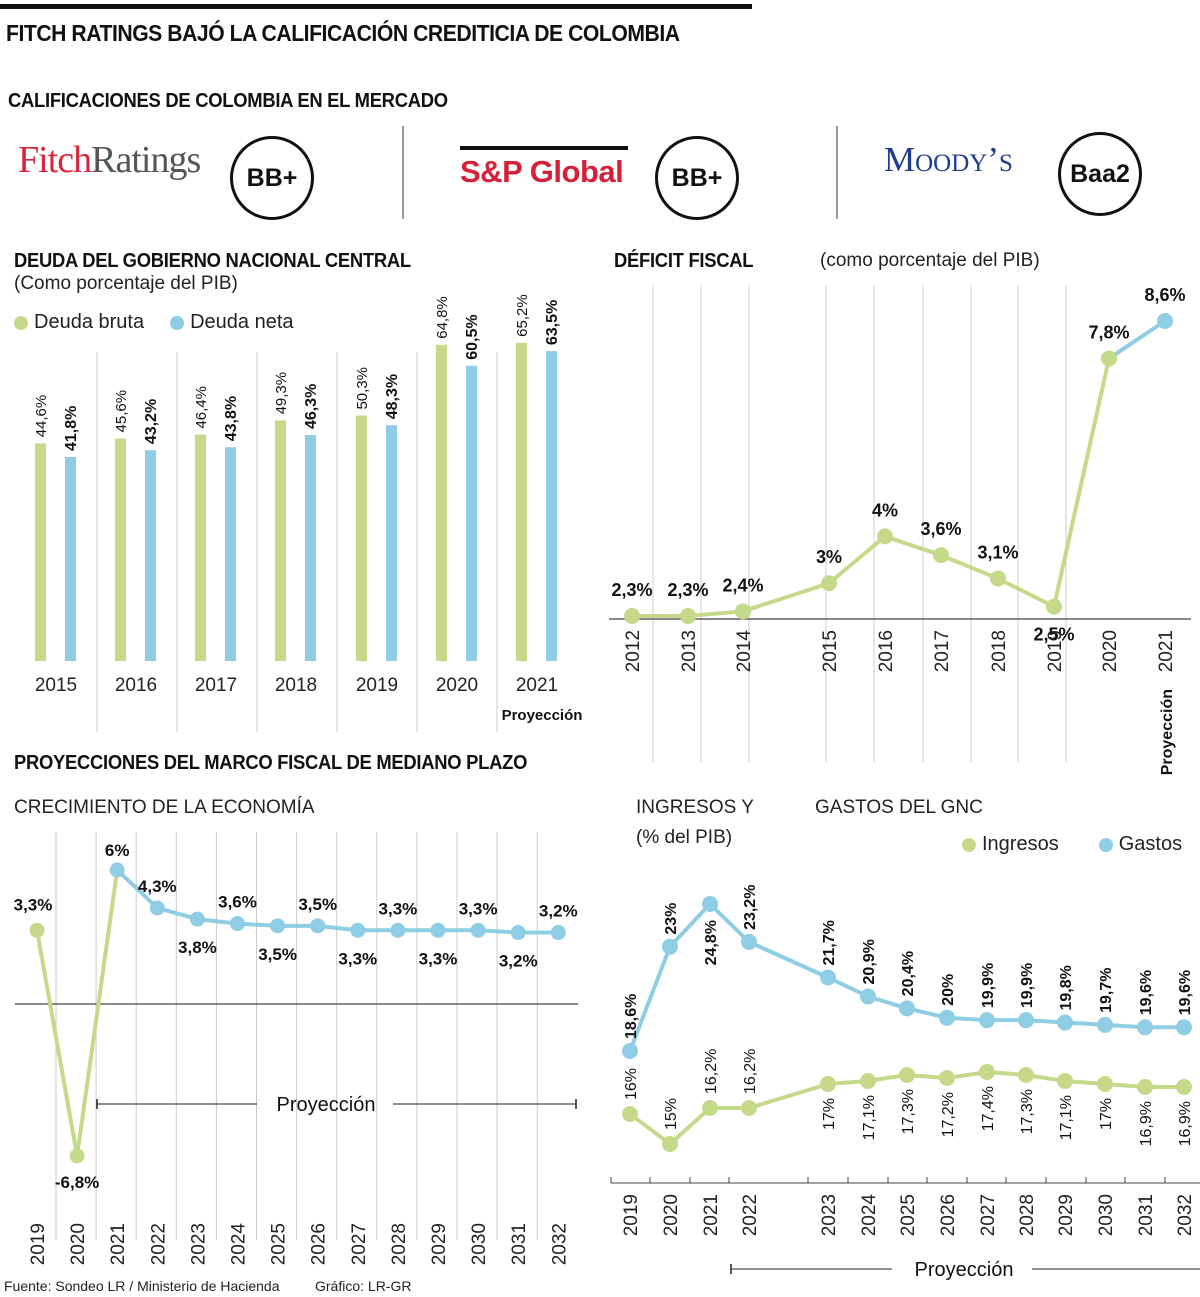 The width and height of the screenshot is (1200, 1297). Describe the element at coordinates (1150, 844) in the screenshot. I see `legend-label-gastos: Gastos` at that location.